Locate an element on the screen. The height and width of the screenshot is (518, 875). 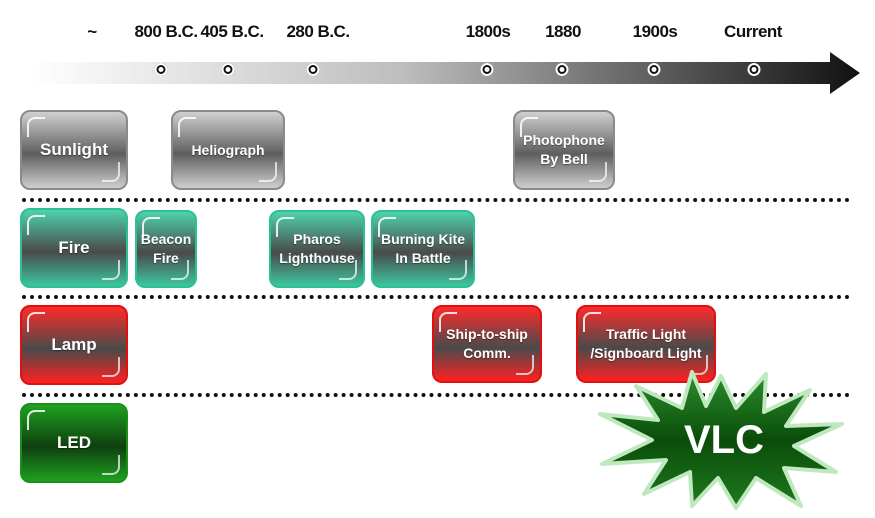
category-sunlight: Sunlight is located at coordinates (74, 150).